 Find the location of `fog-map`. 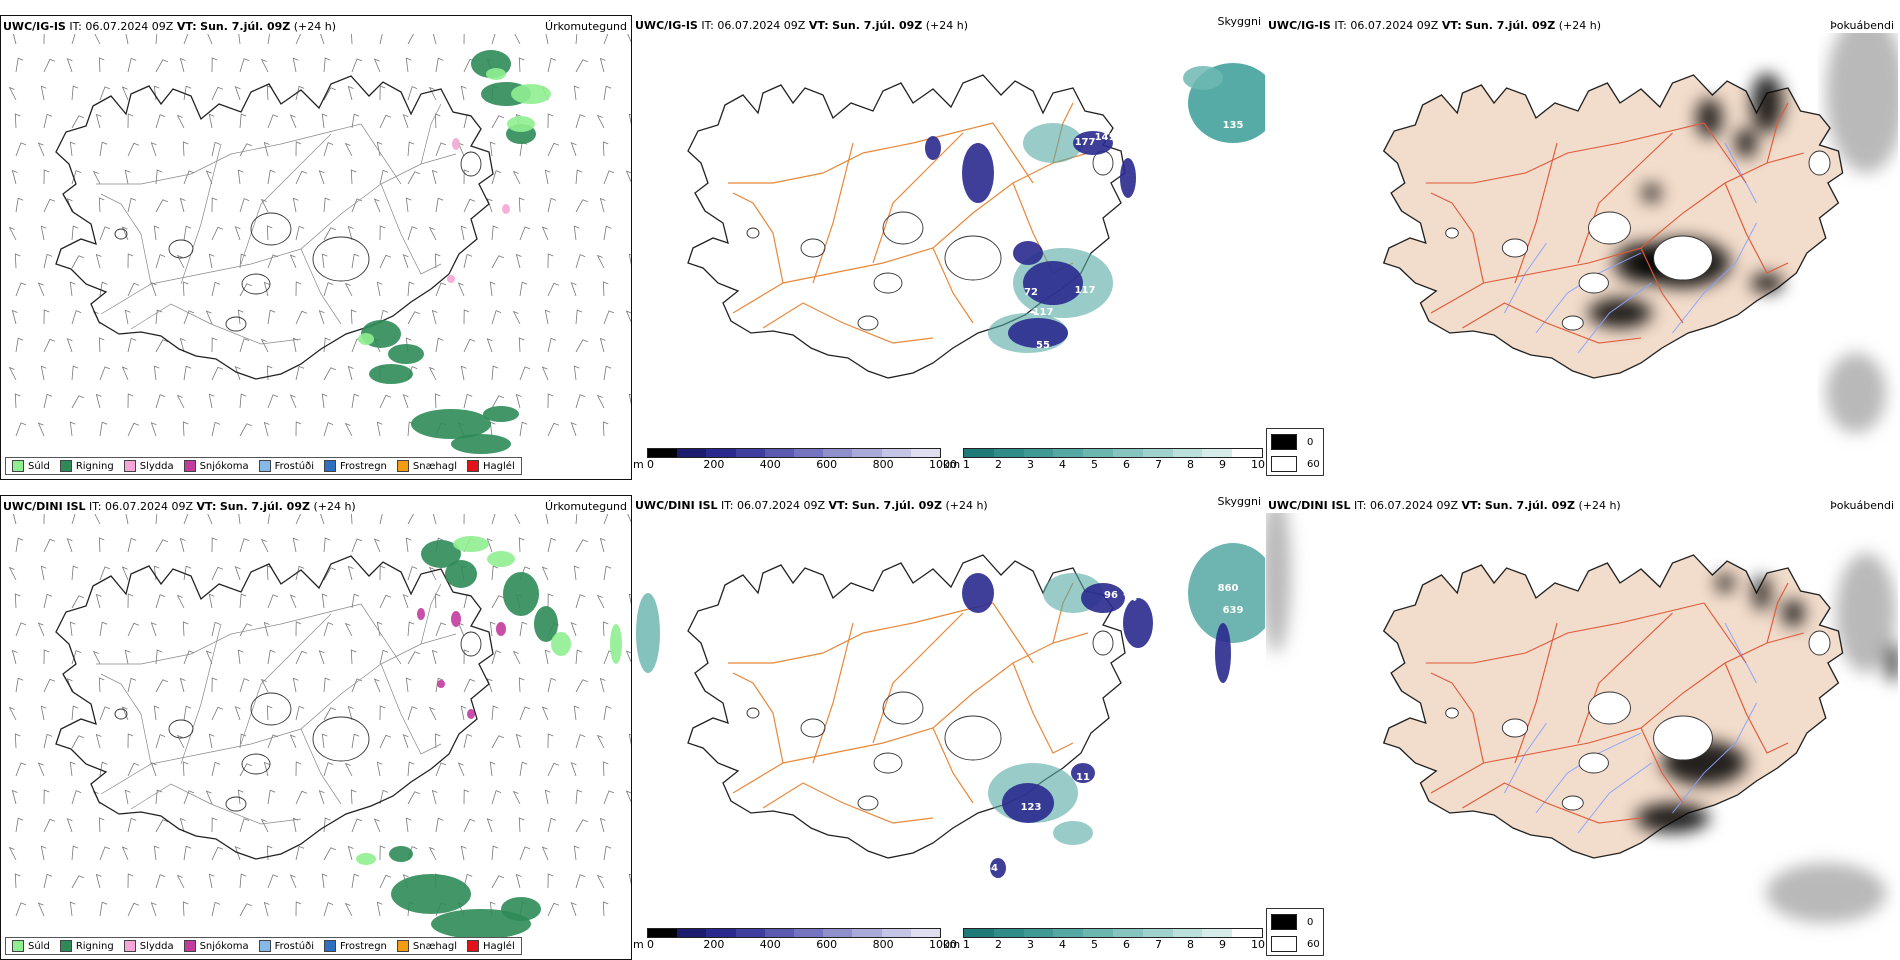

fog-map is located at coordinates (1582, 718).